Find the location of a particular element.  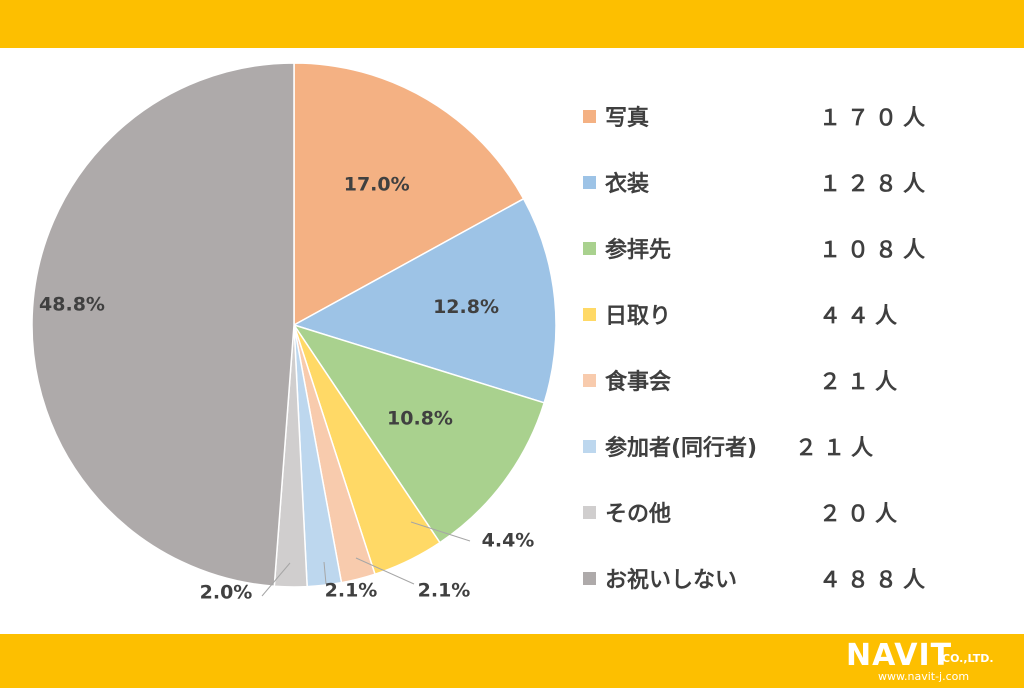

logo-wordmark: NAVIT is located at coordinates (899, 655).